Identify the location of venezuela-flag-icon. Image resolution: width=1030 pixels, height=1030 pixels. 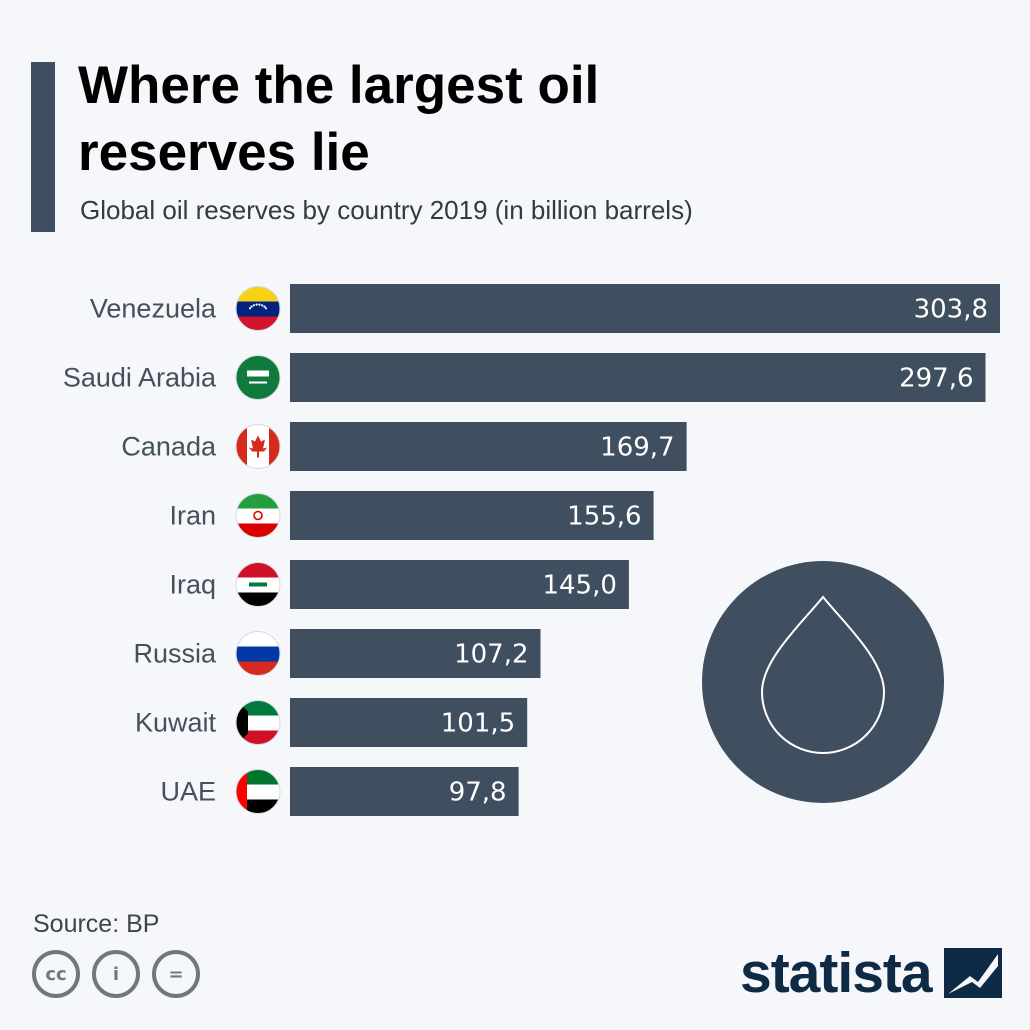
(258, 308).